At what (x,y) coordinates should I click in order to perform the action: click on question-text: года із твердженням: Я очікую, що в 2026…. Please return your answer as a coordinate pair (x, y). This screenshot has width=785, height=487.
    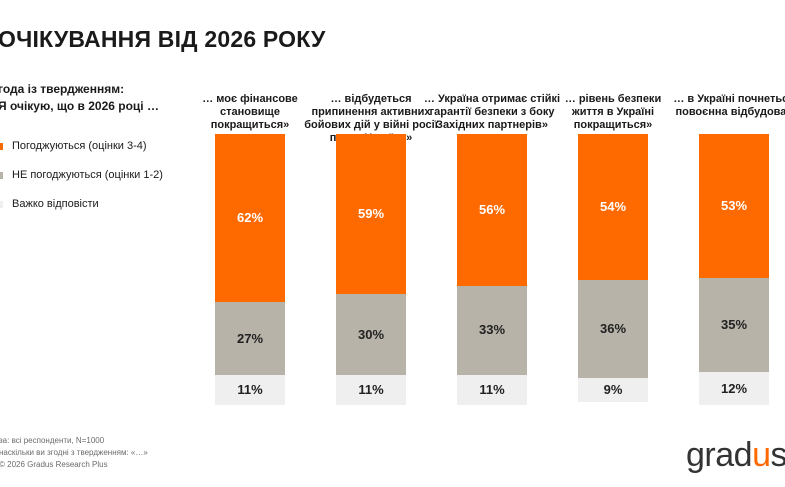
    Looking at the image, I should click on (79, 98).